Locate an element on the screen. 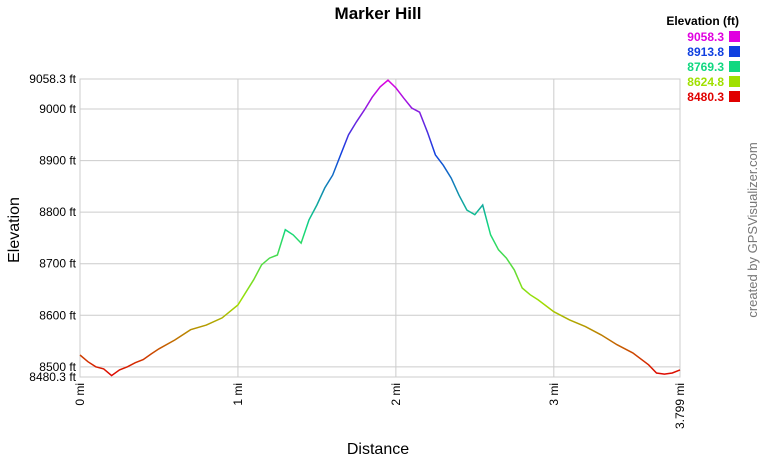 This screenshot has width=760, height=460. x-axis-title: Distance is located at coordinates (378, 449).